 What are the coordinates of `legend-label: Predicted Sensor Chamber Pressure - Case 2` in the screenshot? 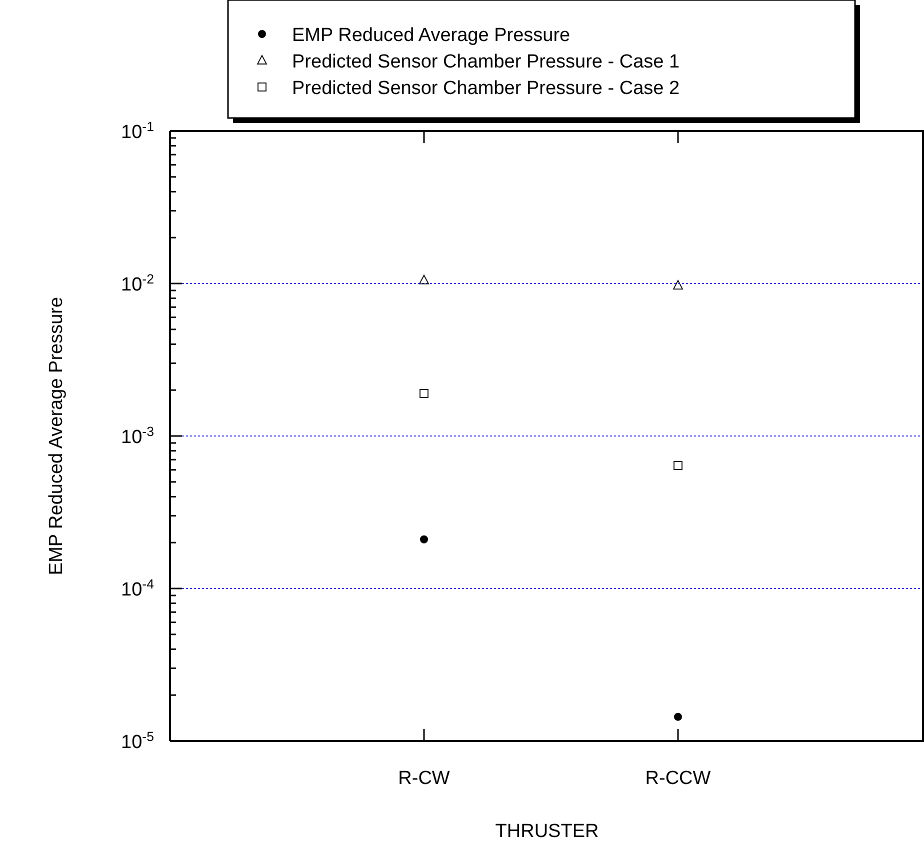 It's located at (486, 88).